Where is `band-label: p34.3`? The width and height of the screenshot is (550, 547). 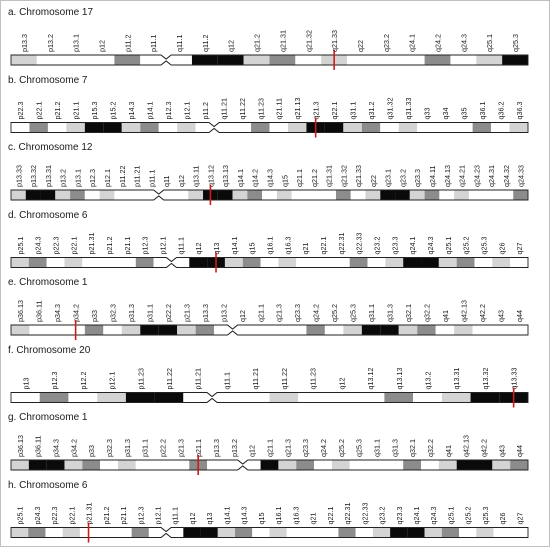 band-label: p34.3 is located at coordinates (56, 448).